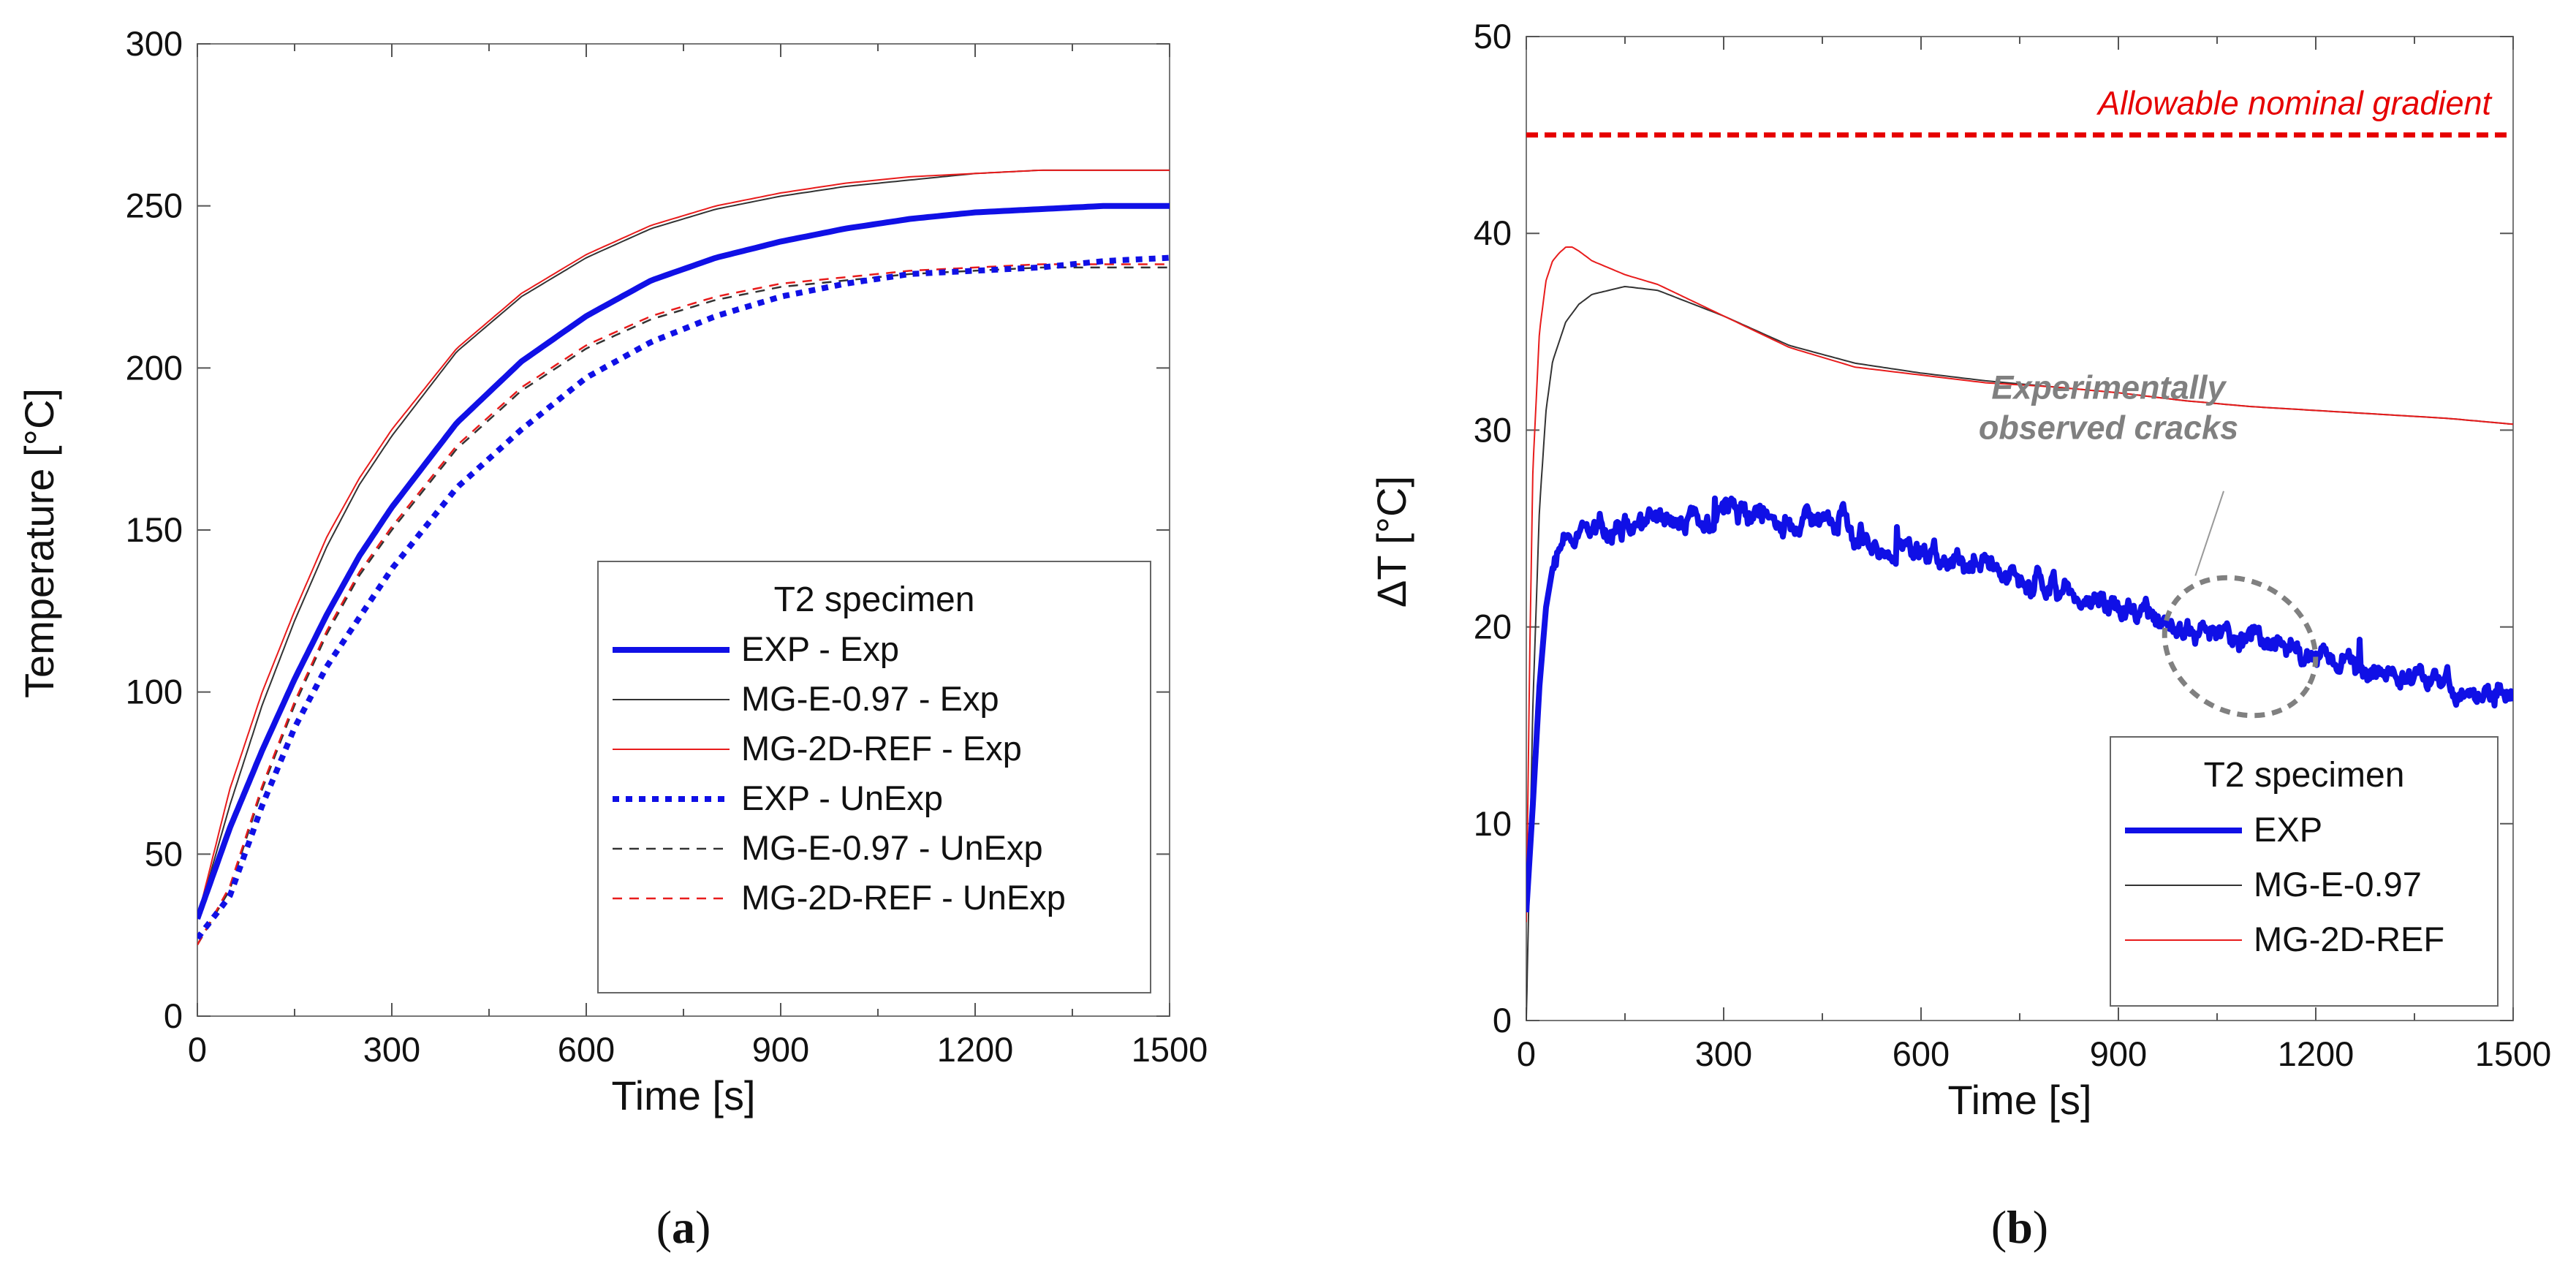  Describe the element at coordinates (842, 798) in the screenshot. I see `legend-entry-label: EXP - UnExp` at that location.